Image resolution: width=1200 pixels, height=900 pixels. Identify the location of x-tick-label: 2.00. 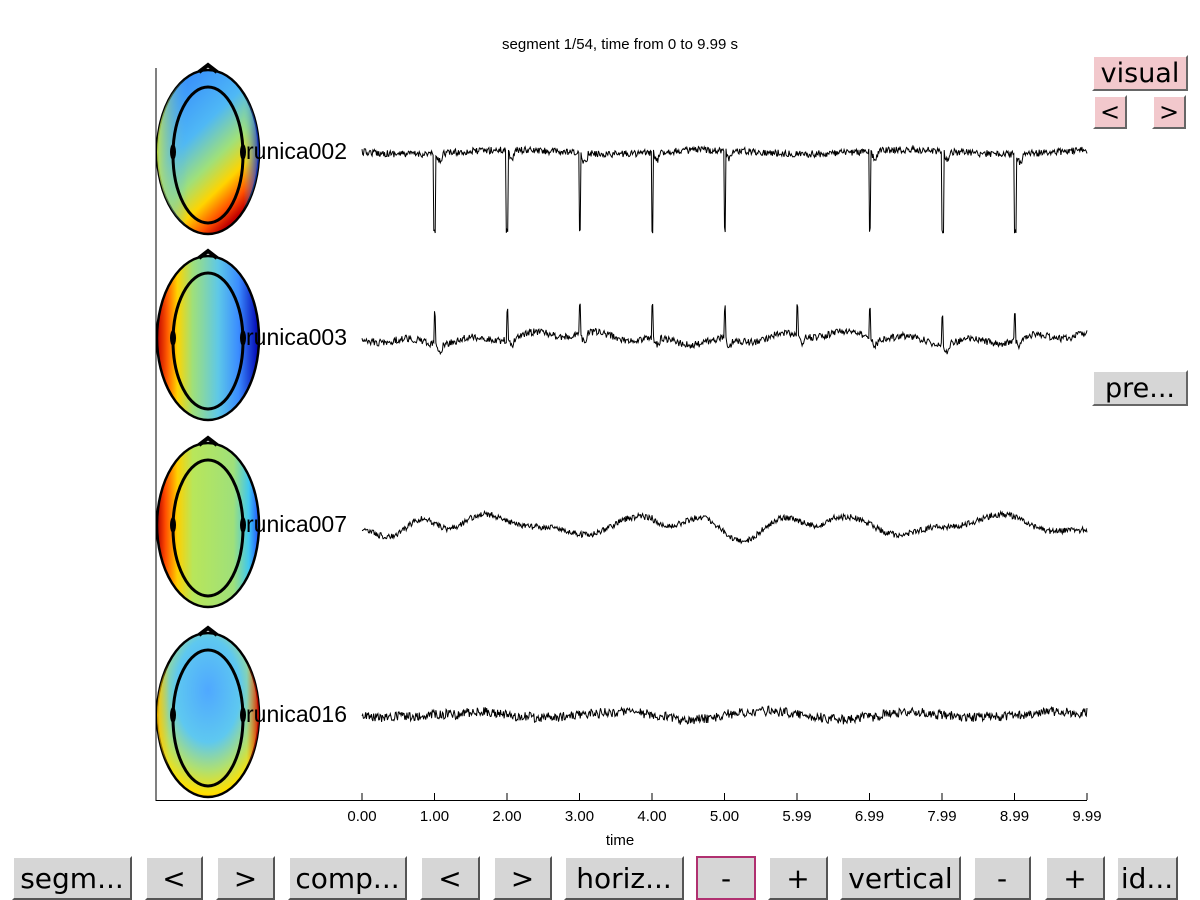
(507, 816).